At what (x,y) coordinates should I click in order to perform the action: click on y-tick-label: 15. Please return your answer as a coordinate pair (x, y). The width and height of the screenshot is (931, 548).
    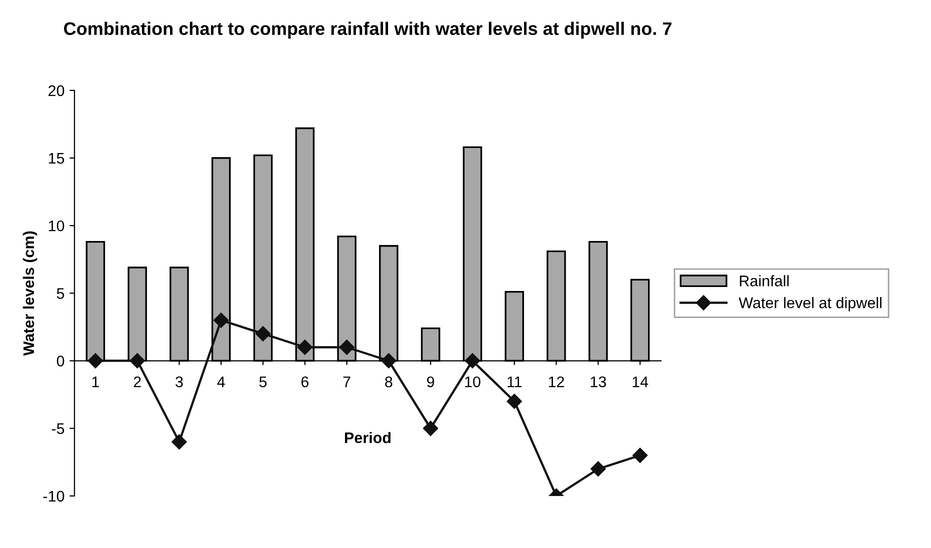
    Looking at the image, I should click on (56, 158).